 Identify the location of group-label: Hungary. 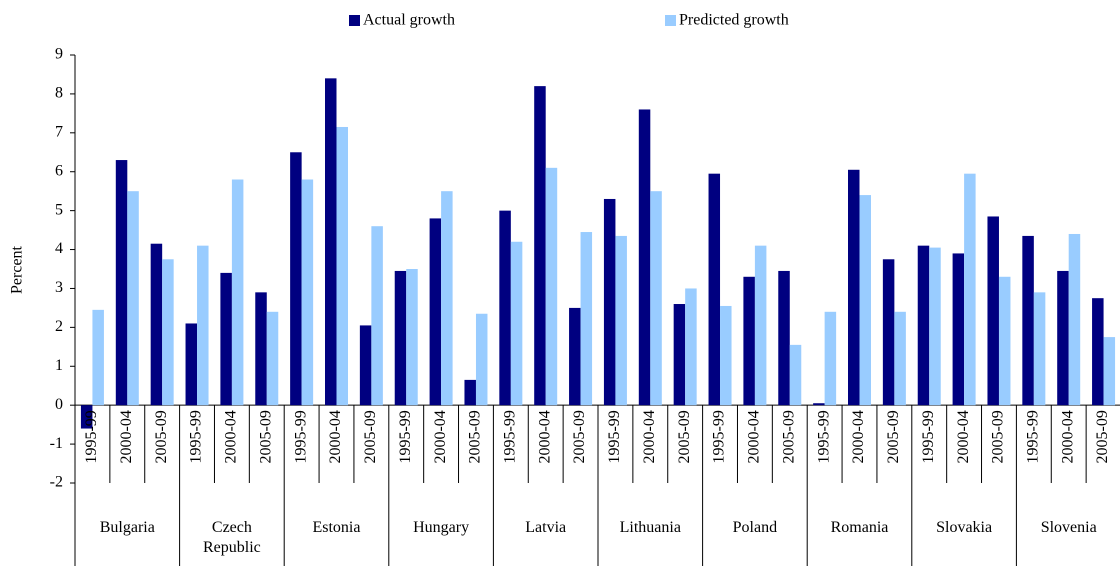
(441, 527).